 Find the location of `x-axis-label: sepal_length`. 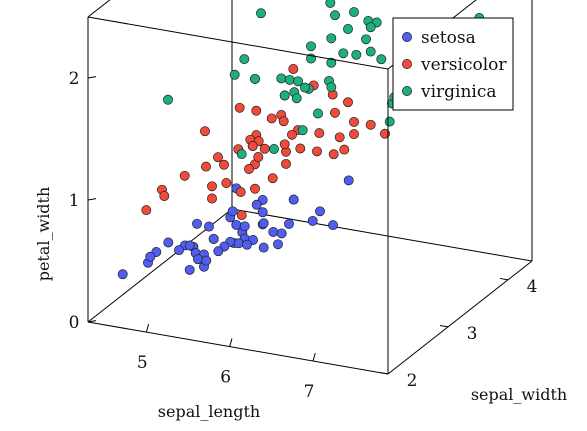

x-axis-label: sepal_length is located at coordinates (209, 411).